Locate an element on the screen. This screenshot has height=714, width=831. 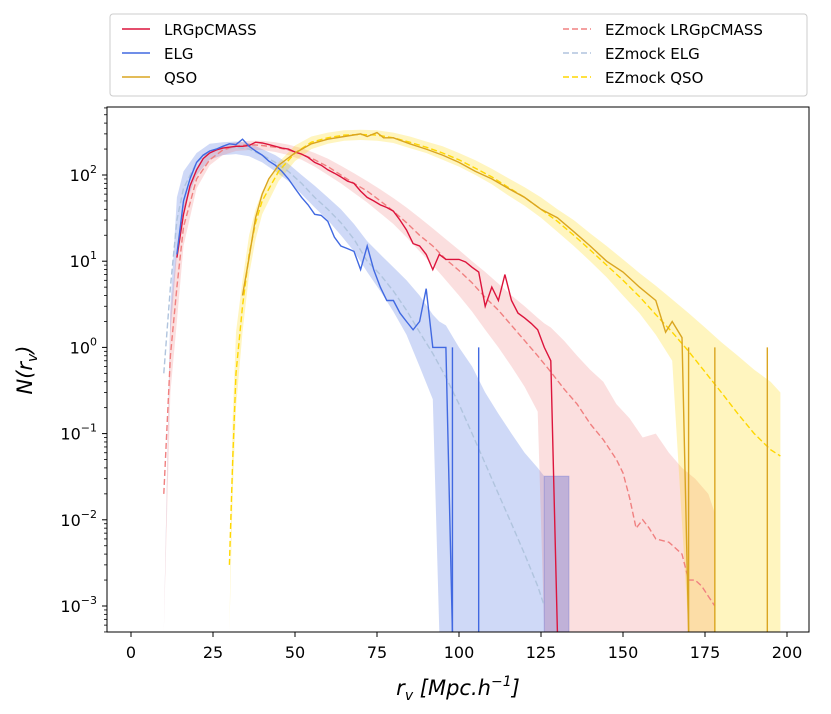
y-axis-label: N(rv) is located at coordinates (27, 369).